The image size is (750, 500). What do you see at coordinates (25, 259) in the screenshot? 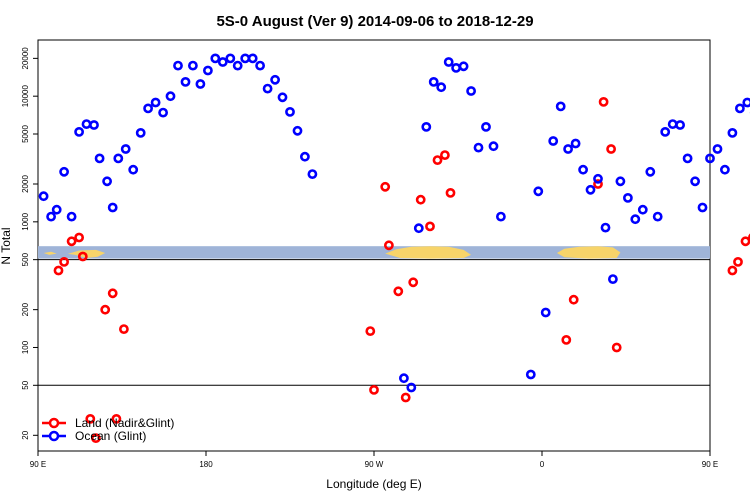
I see `y-tick-label: 500` at bounding box center [25, 259].